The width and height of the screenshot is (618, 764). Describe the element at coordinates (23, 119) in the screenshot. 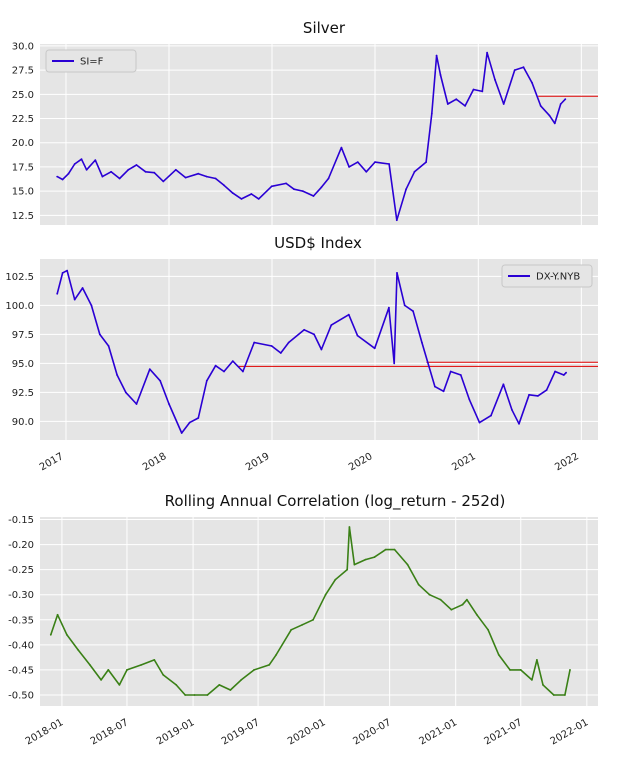

I see `y-tick-label: 22.5` at that location.